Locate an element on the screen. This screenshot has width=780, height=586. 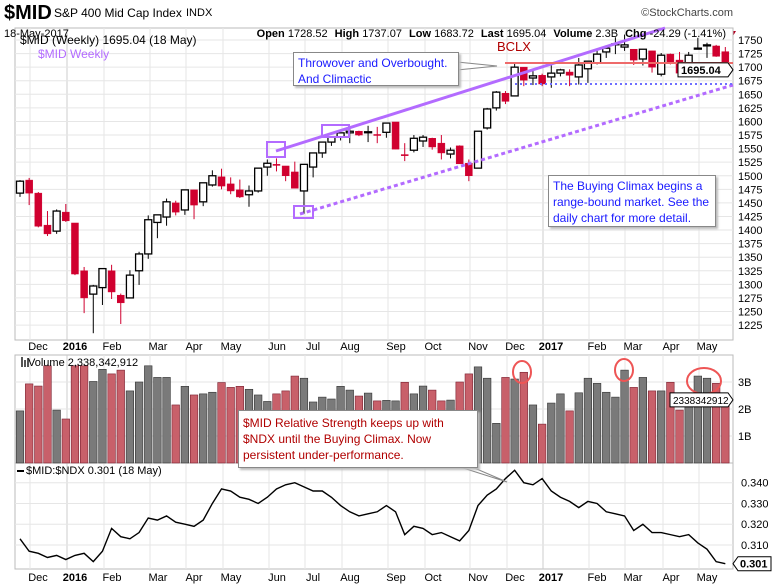
chg-label: Chg is located at coordinates (636, 34).